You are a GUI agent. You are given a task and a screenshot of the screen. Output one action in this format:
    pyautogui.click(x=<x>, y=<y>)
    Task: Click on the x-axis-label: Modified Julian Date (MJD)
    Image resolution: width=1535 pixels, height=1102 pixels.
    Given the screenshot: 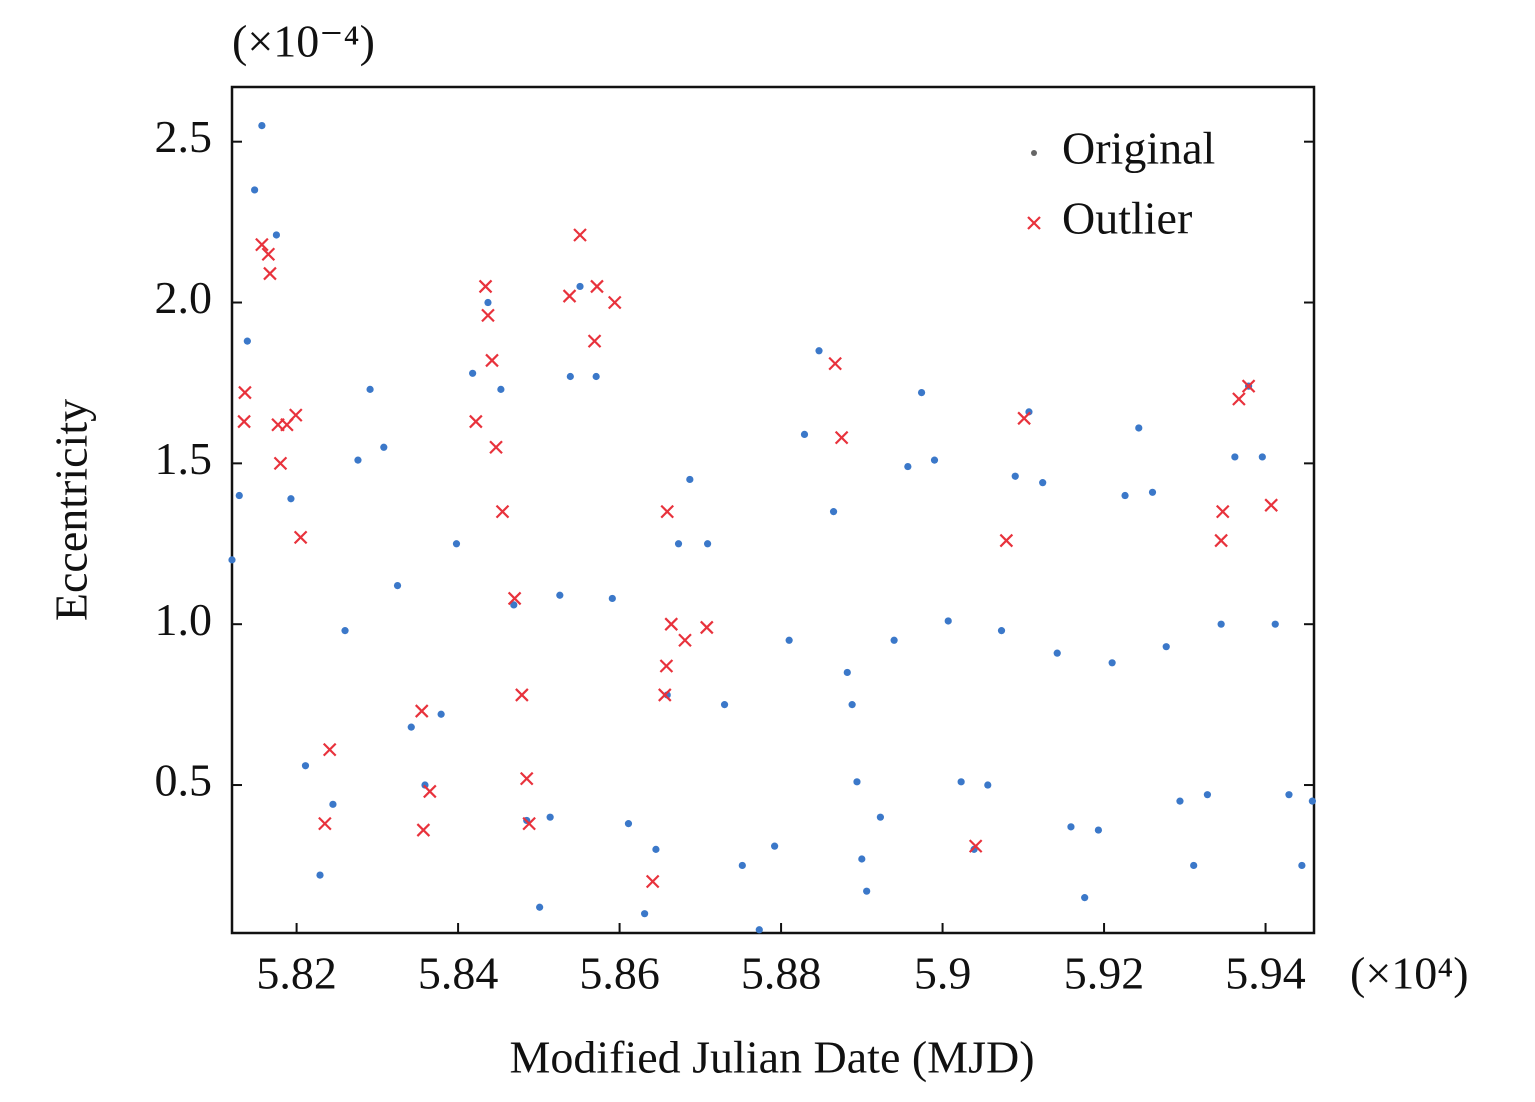 What is the action you would take?
    pyautogui.click(x=771, y=1057)
    